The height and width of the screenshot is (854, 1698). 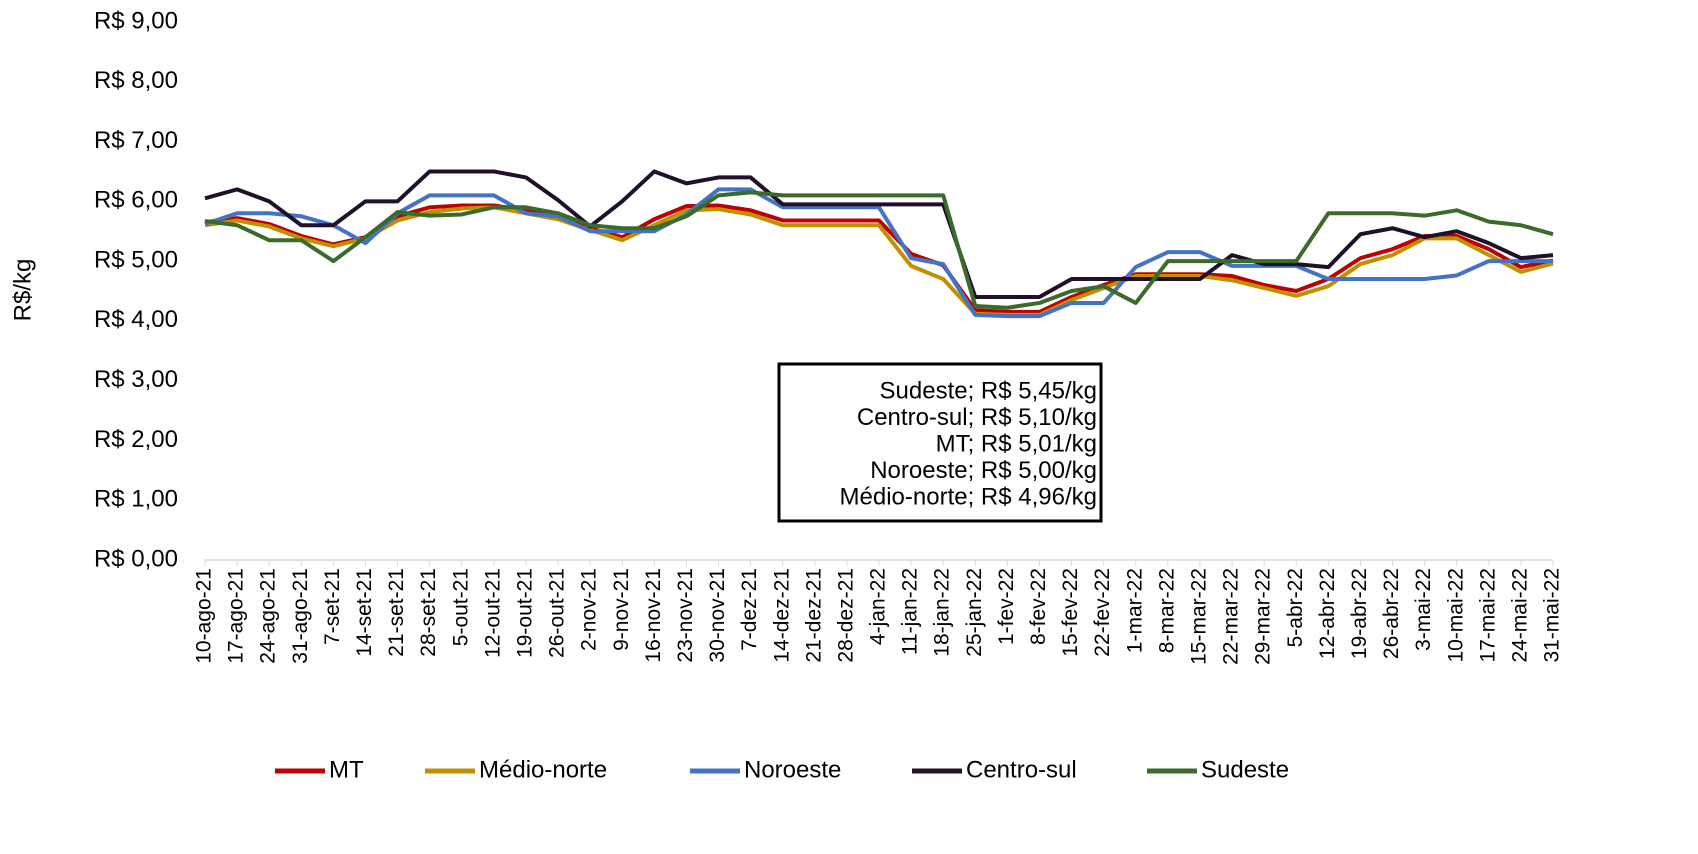 What do you see at coordinates (524, 613) in the screenshot?
I see `x-tick-label: 19-out-21` at bounding box center [524, 613].